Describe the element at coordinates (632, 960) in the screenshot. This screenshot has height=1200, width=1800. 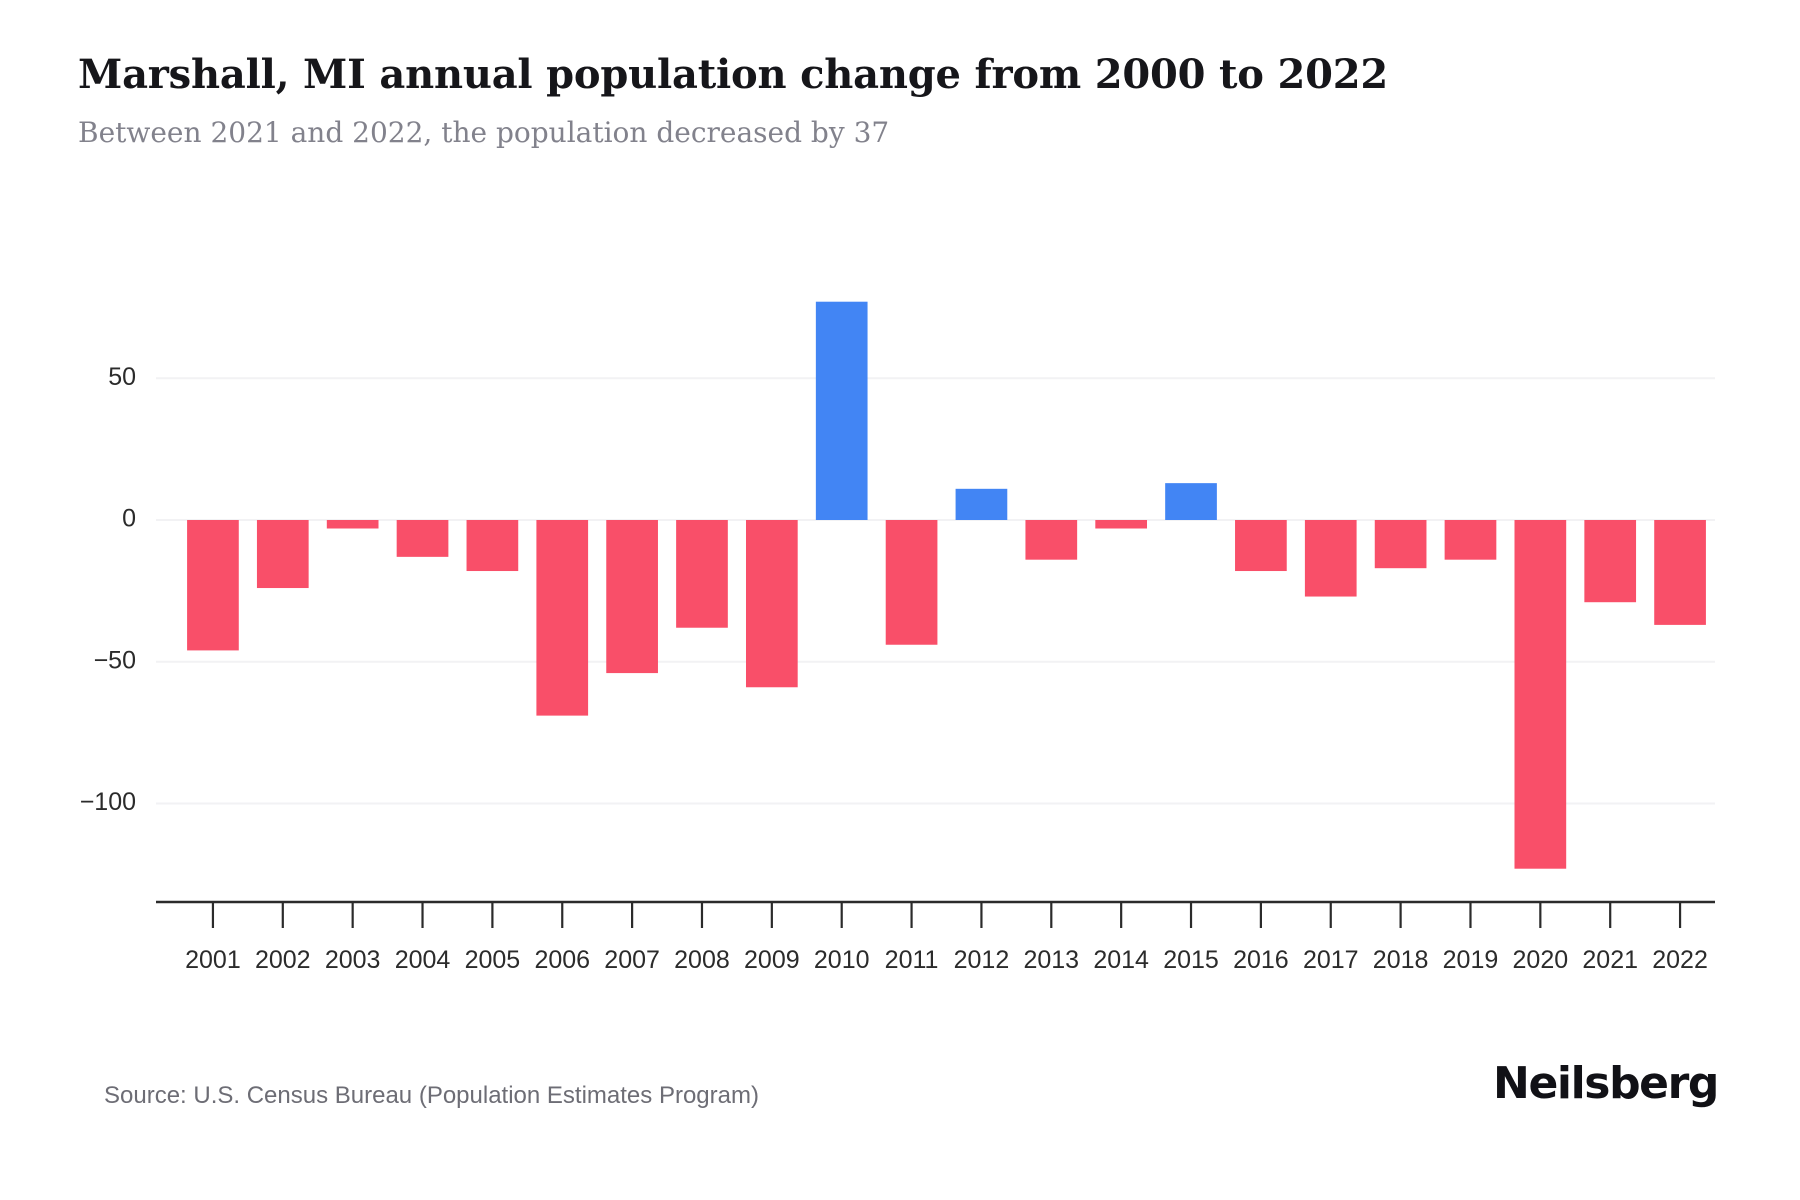
I see `x-axis-tick-label-2007: 2007` at that location.